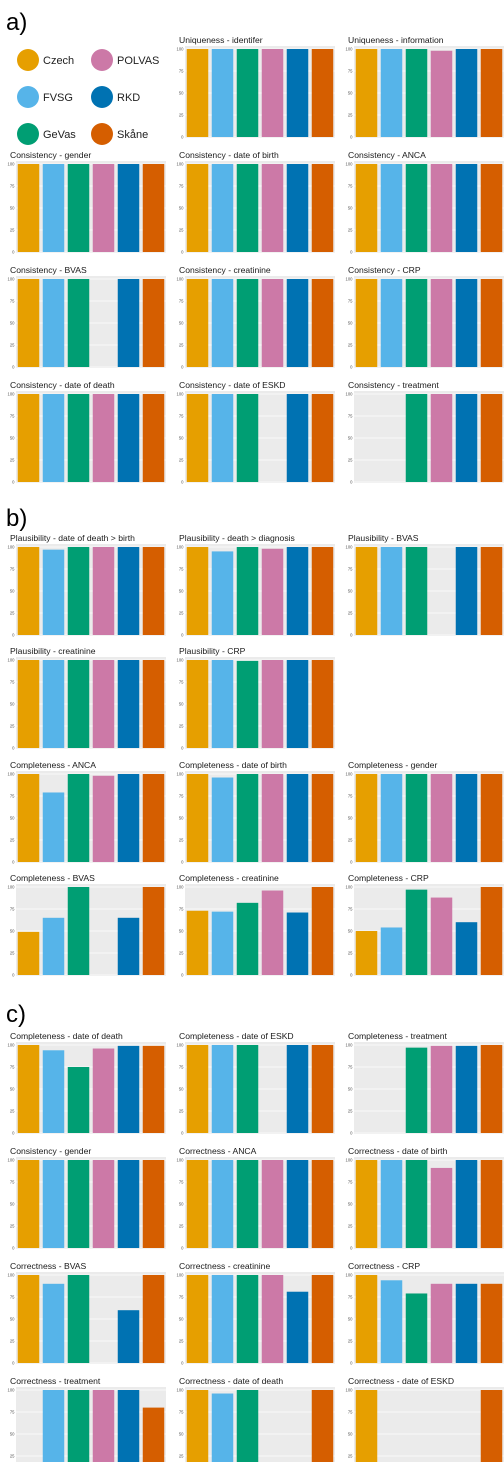 The width and height of the screenshot is (504, 1462). What do you see at coordinates (393, 385) in the screenshot?
I see `chart-title: Consistency - treatment` at bounding box center [393, 385].